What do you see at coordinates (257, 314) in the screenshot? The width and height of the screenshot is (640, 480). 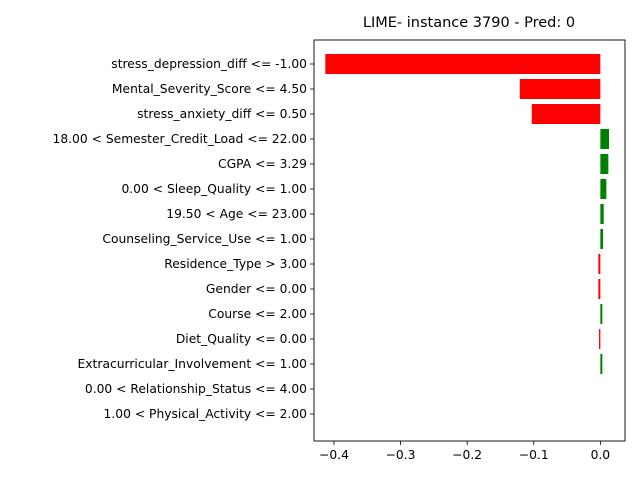 I see `y-tick-label: Course <= 2.00` at bounding box center [257, 314].